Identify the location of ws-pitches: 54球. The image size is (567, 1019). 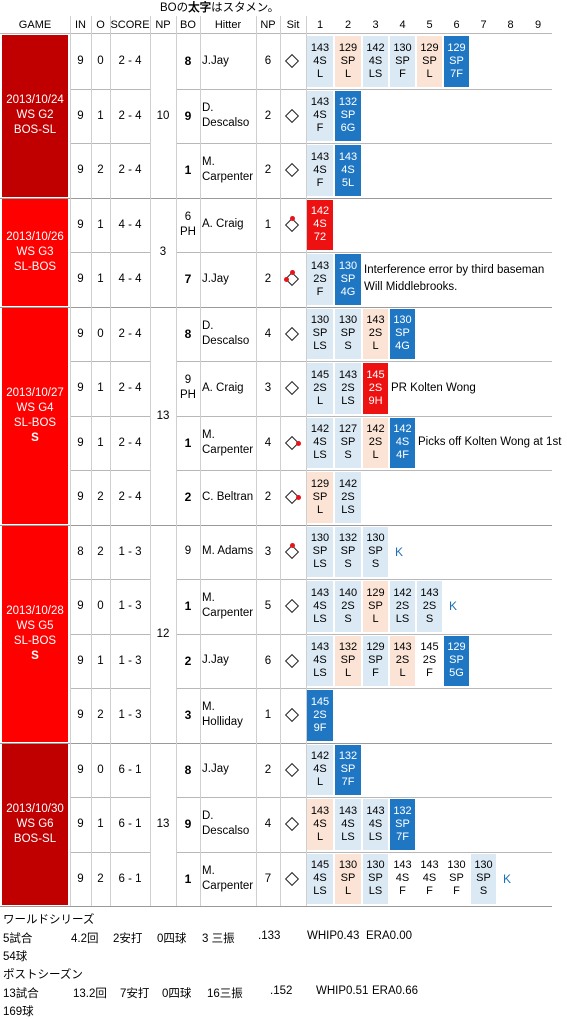
(15, 957).